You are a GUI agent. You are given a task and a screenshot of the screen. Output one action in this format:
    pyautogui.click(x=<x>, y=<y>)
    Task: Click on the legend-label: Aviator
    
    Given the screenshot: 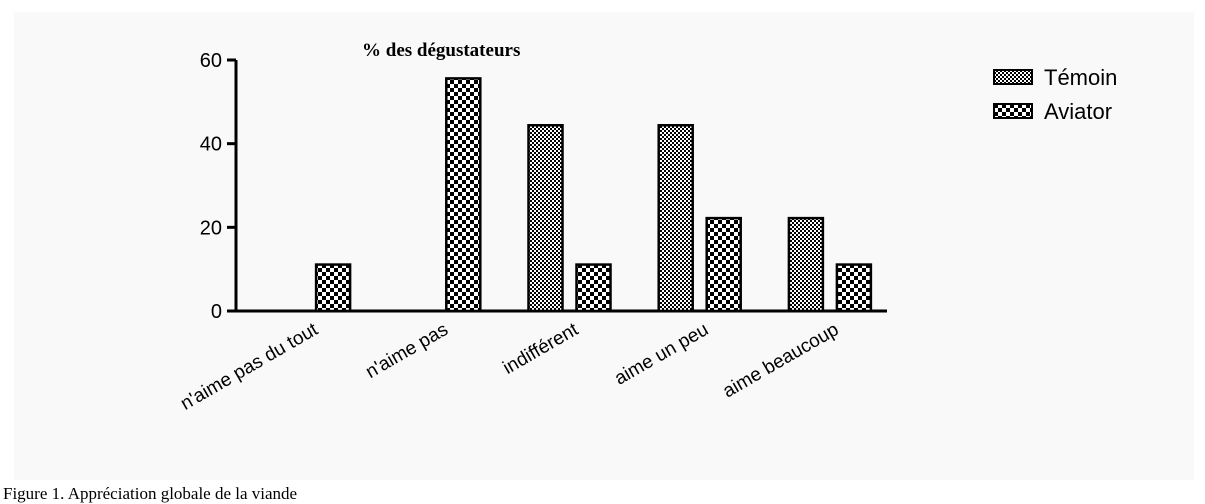 What is the action you would take?
    pyautogui.click(x=1078, y=111)
    